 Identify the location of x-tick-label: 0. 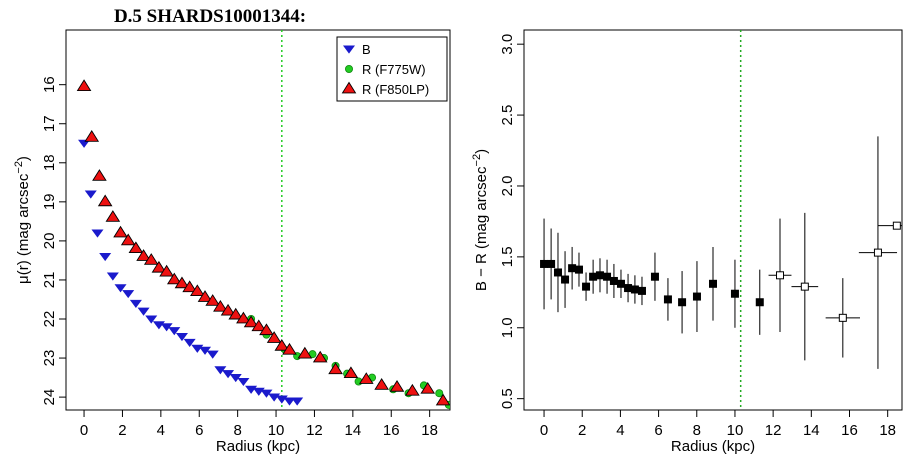
(544, 430).